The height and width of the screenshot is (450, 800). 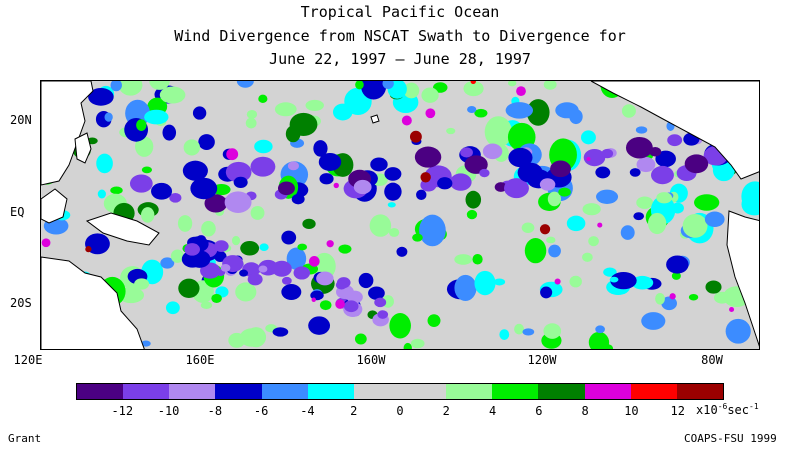 I want to click on lon-label-120e: 120E, so click(x=28, y=360).